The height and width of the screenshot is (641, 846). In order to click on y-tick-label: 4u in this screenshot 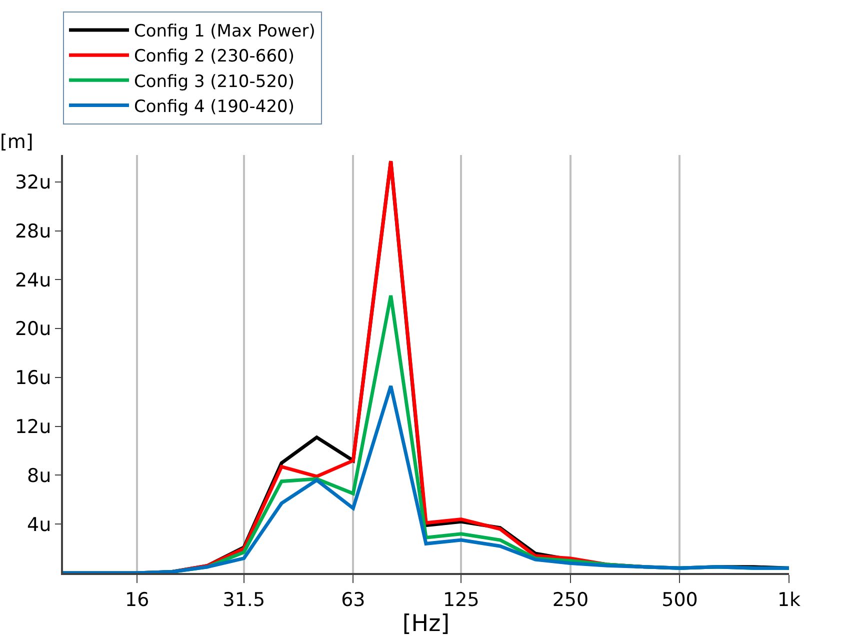, I will do `click(39, 525)`.